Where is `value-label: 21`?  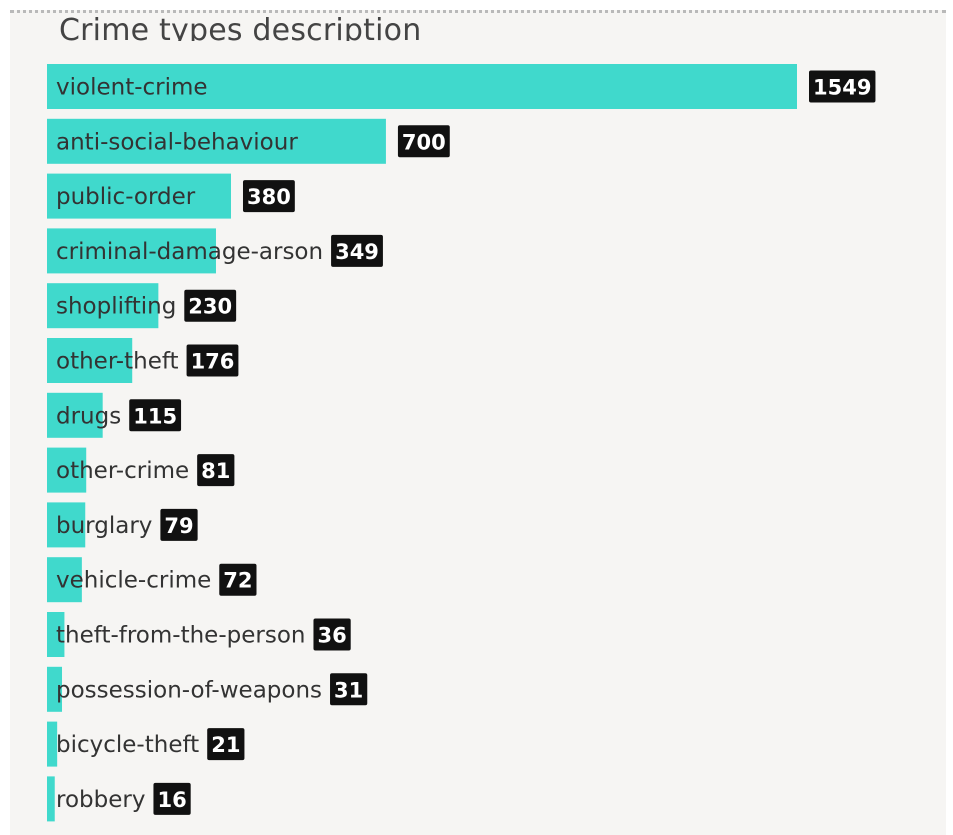
value-label: 21 is located at coordinates (225, 745).